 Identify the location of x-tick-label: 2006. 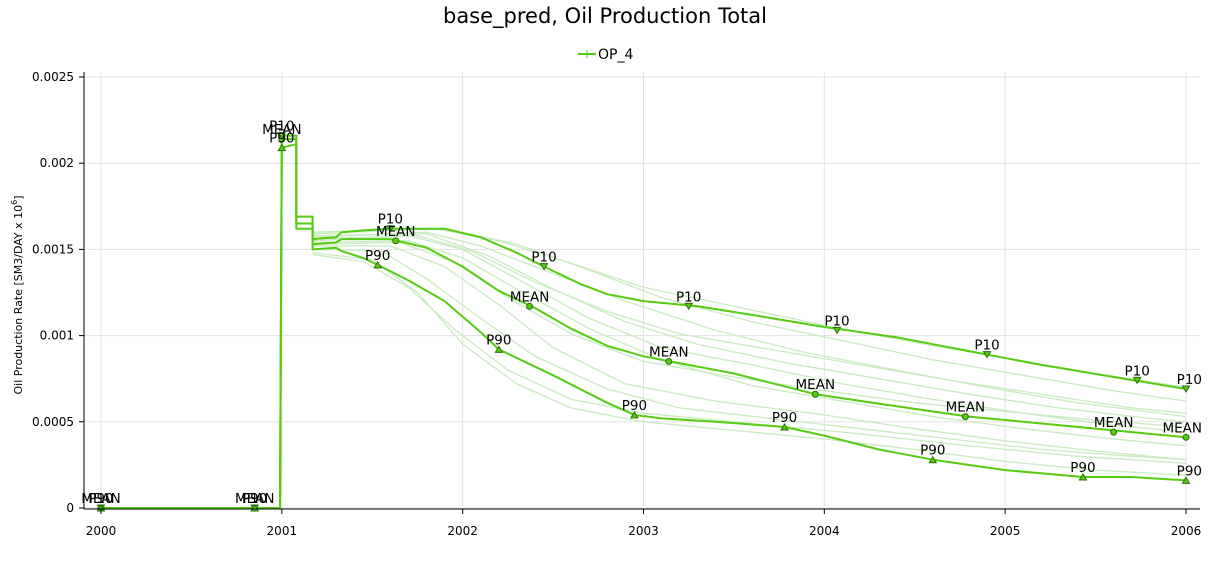
(1186, 531).